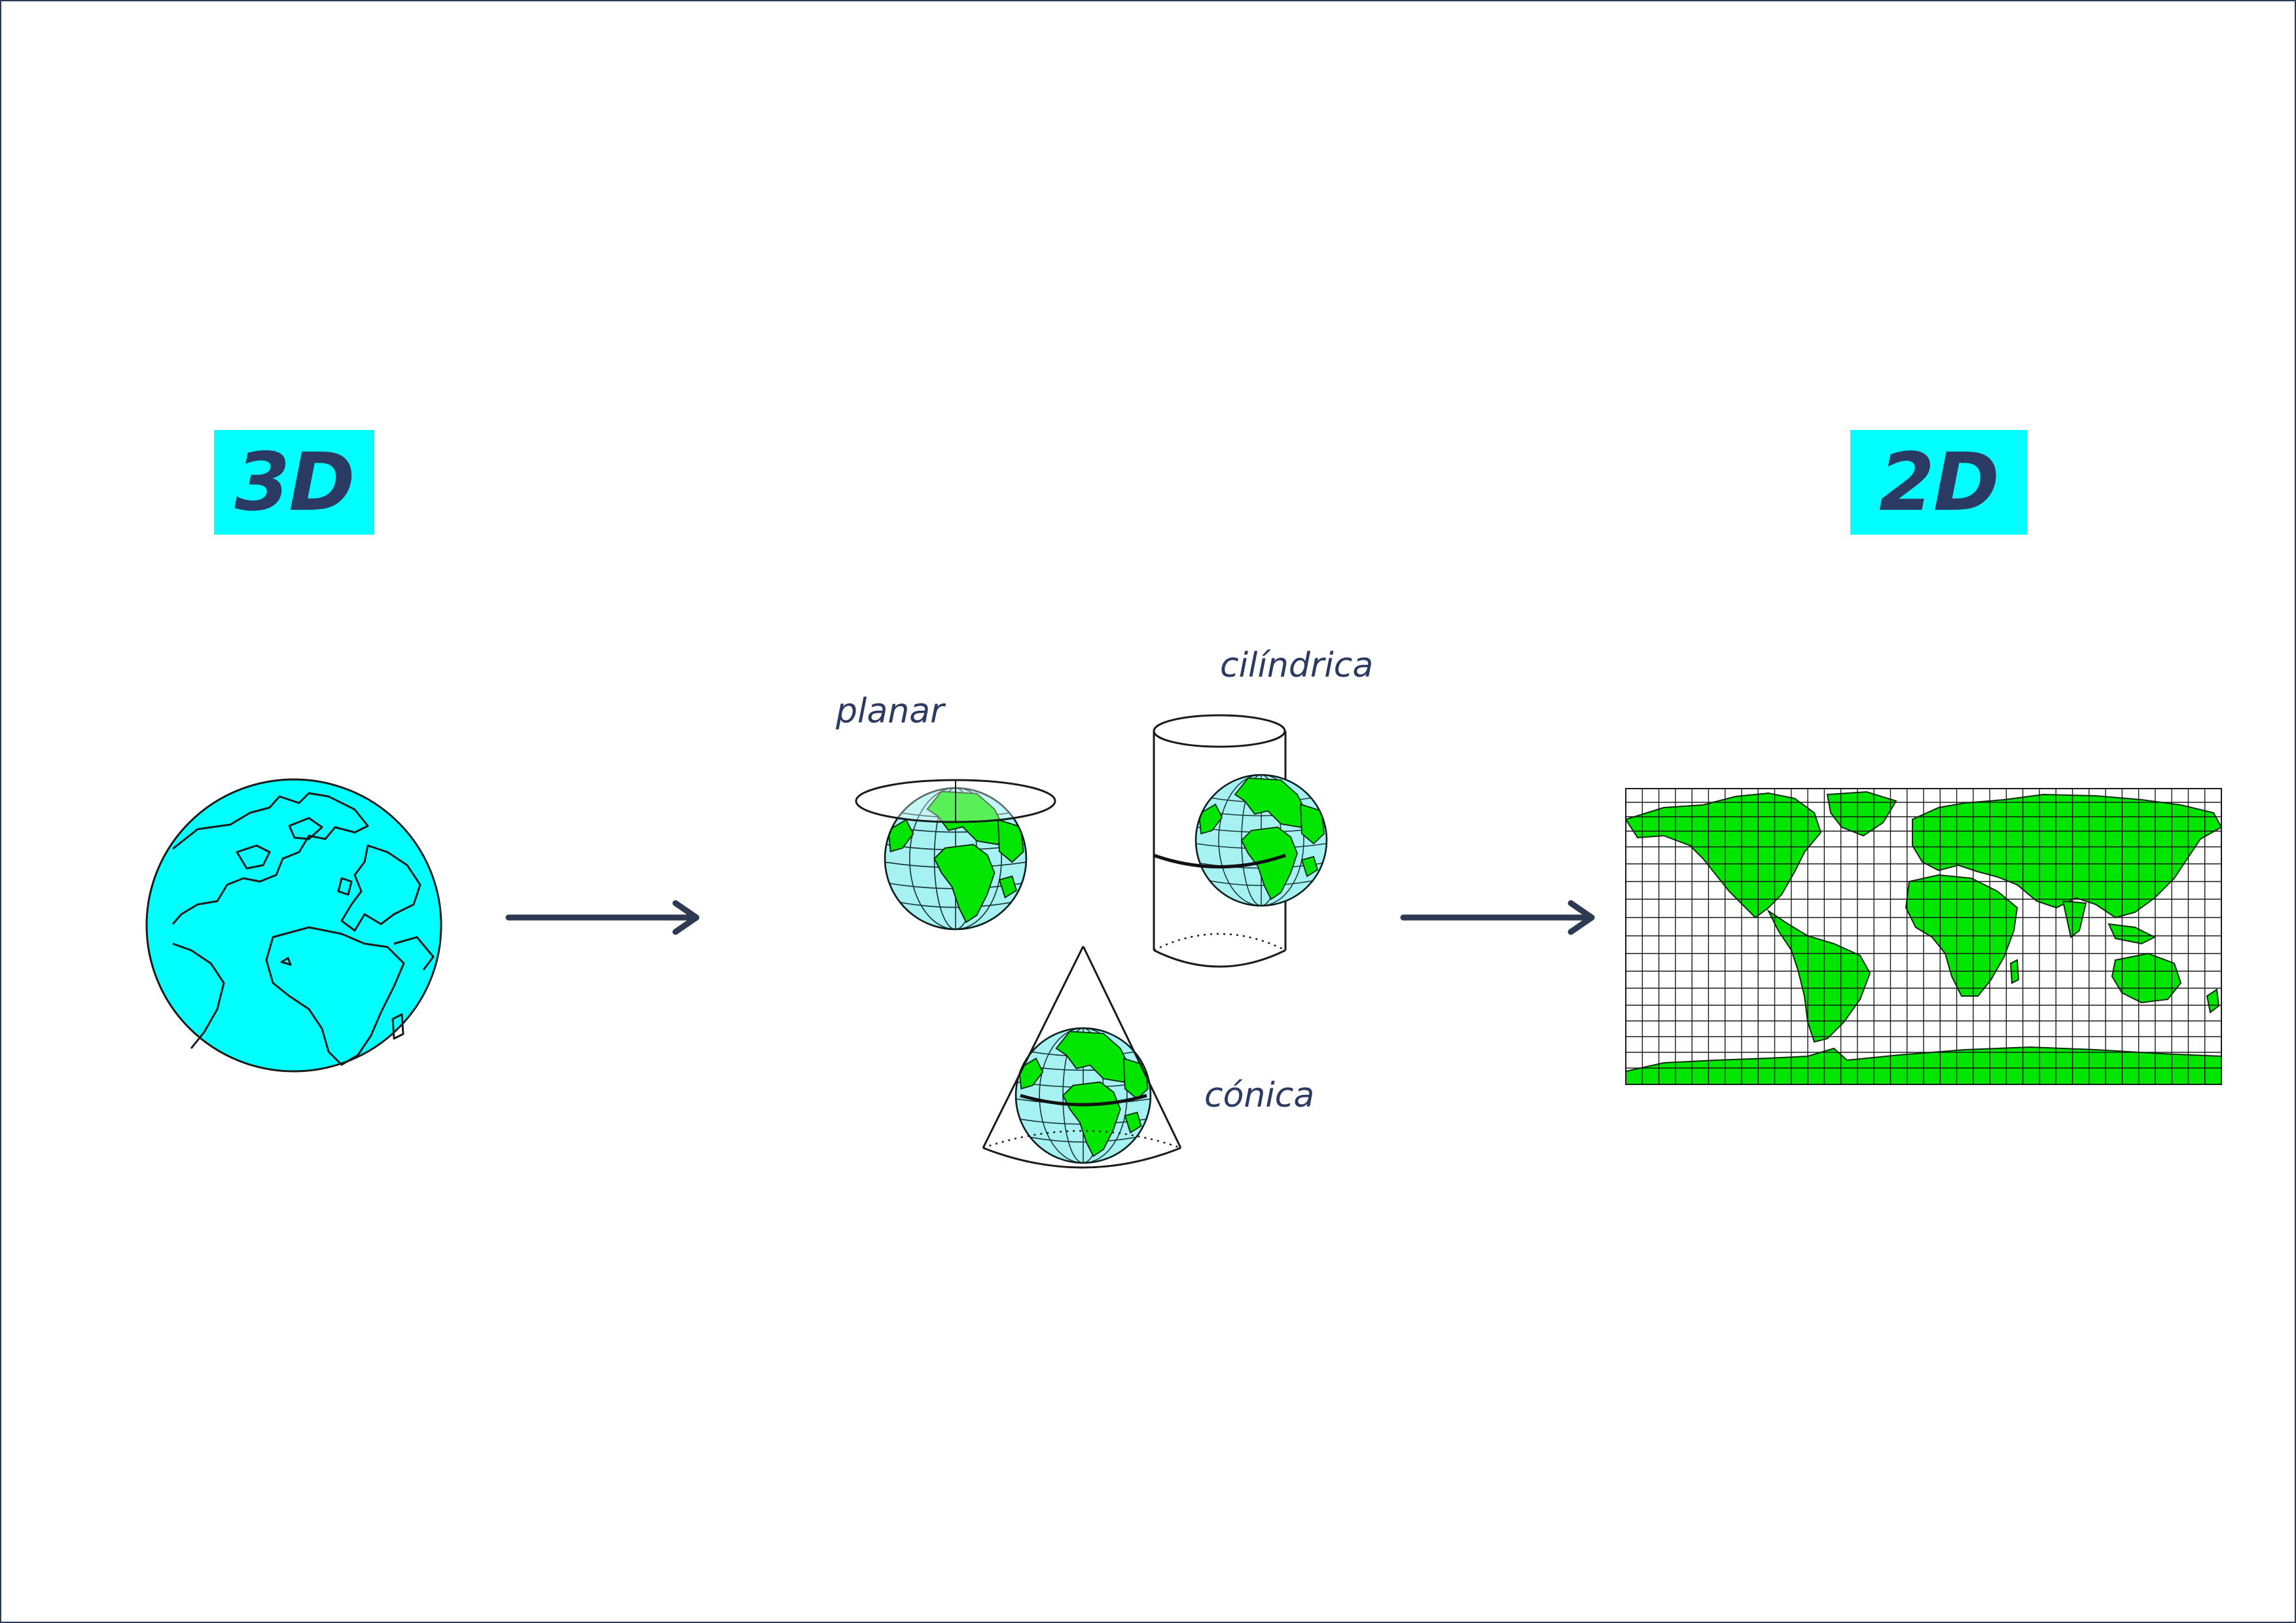 This screenshot has height=1623, width=2296. I want to click on tag-2d: 2D, so click(1938, 483).